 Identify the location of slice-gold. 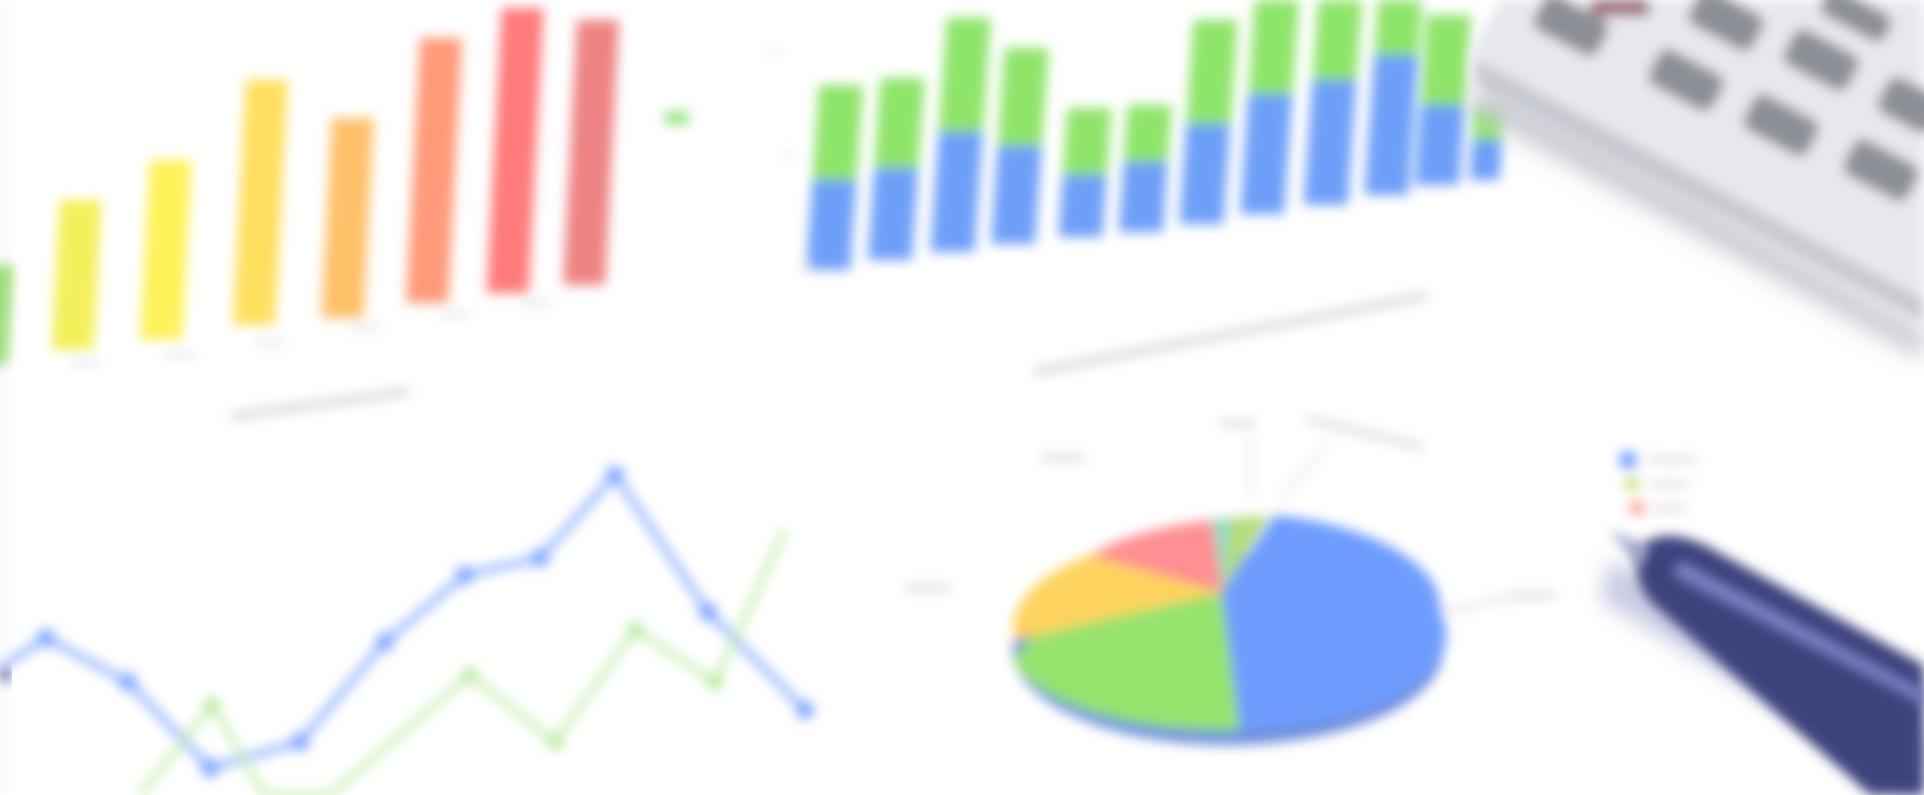
(1117, 597).